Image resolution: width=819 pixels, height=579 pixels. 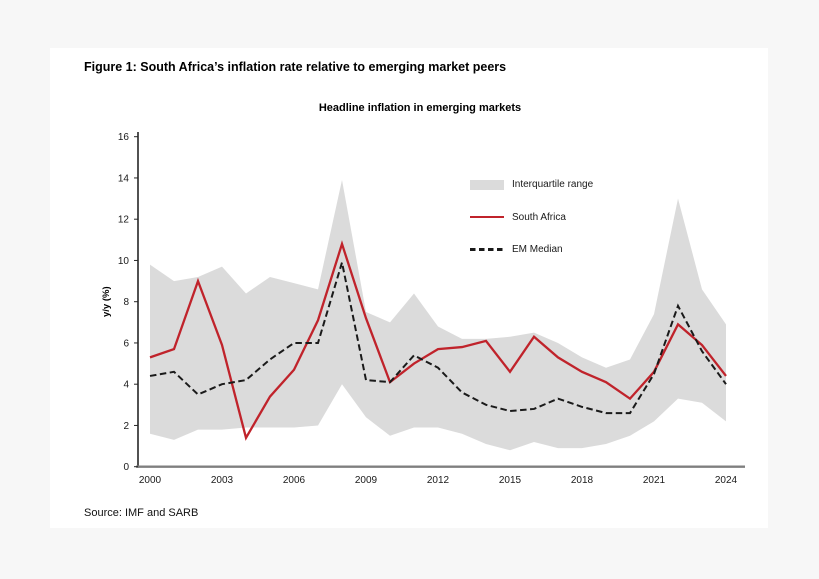 I want to click on x-tick-label: 2006, so click(x=294, y=480).